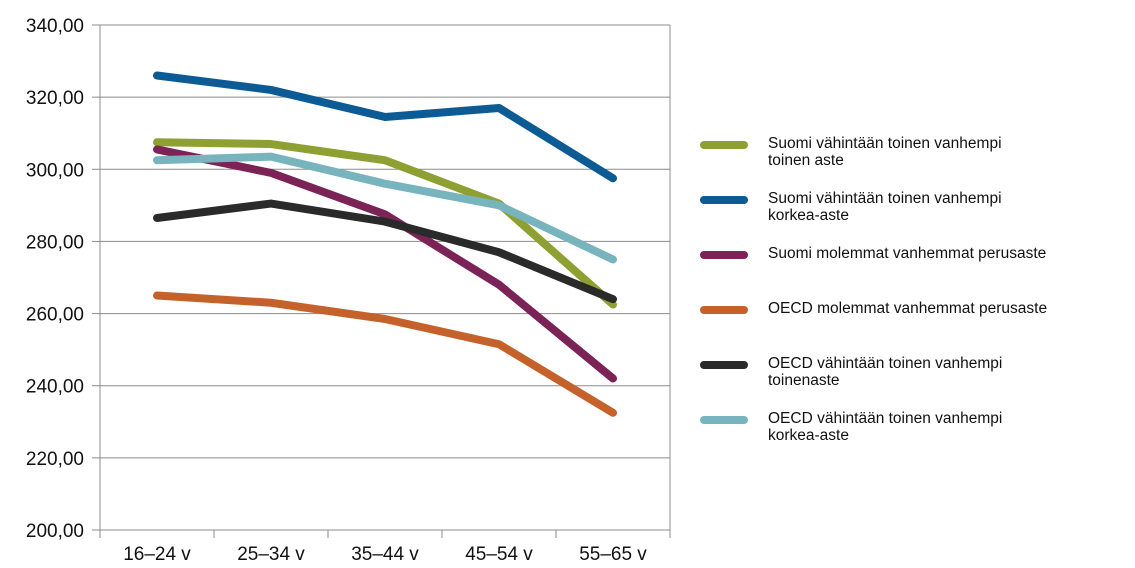 This screenshot has height=568, width=1135. I want to click on x-tick-label: 25–34 v, so click(271, 554).